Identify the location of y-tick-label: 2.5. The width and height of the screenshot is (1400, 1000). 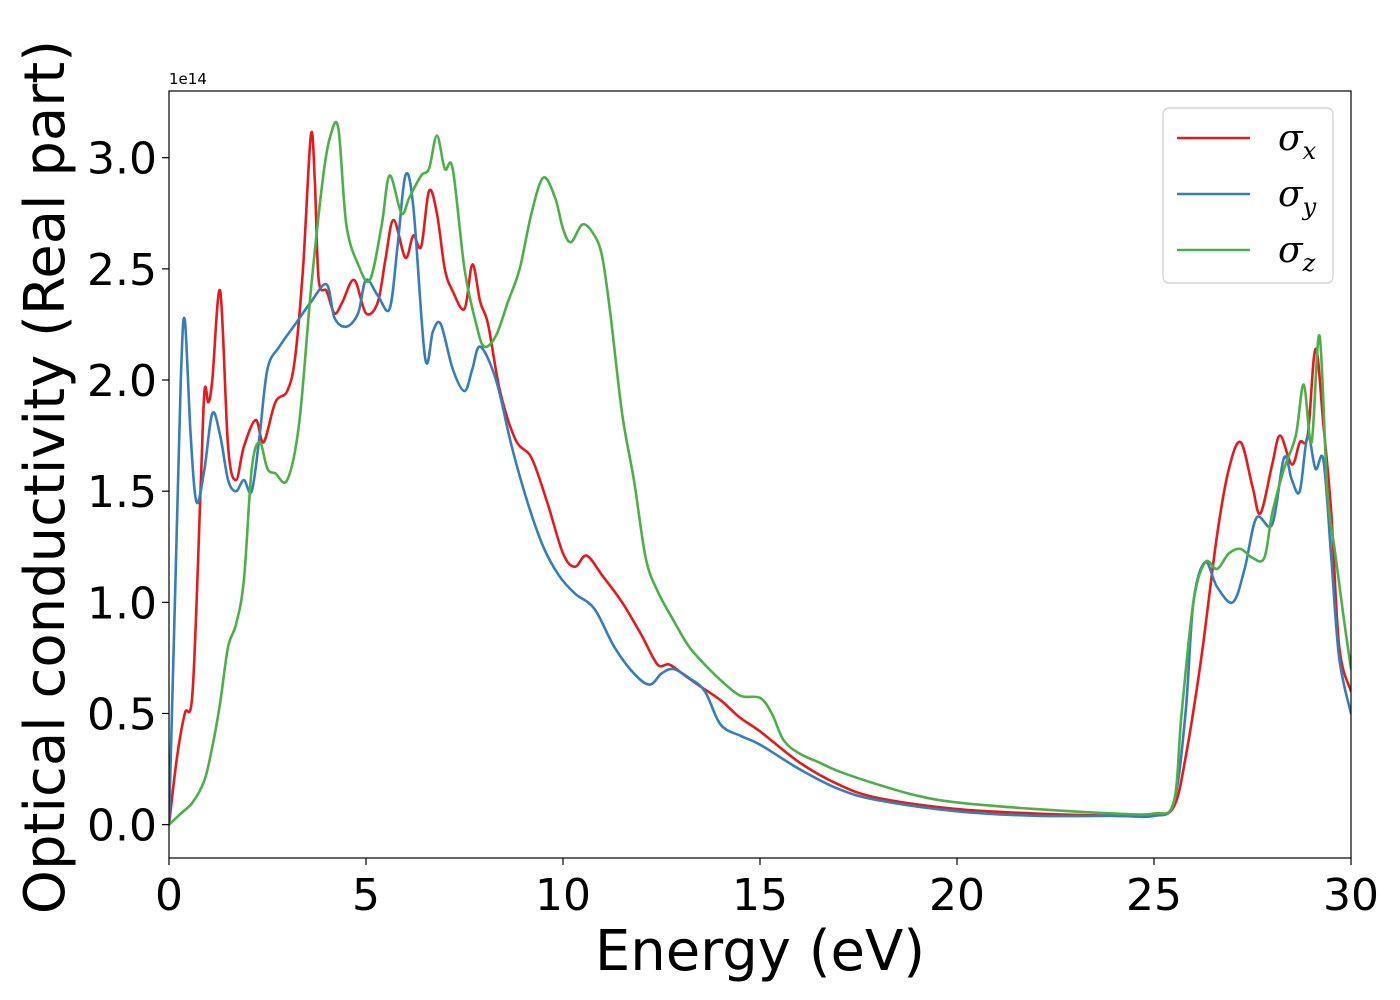
(122, 270).